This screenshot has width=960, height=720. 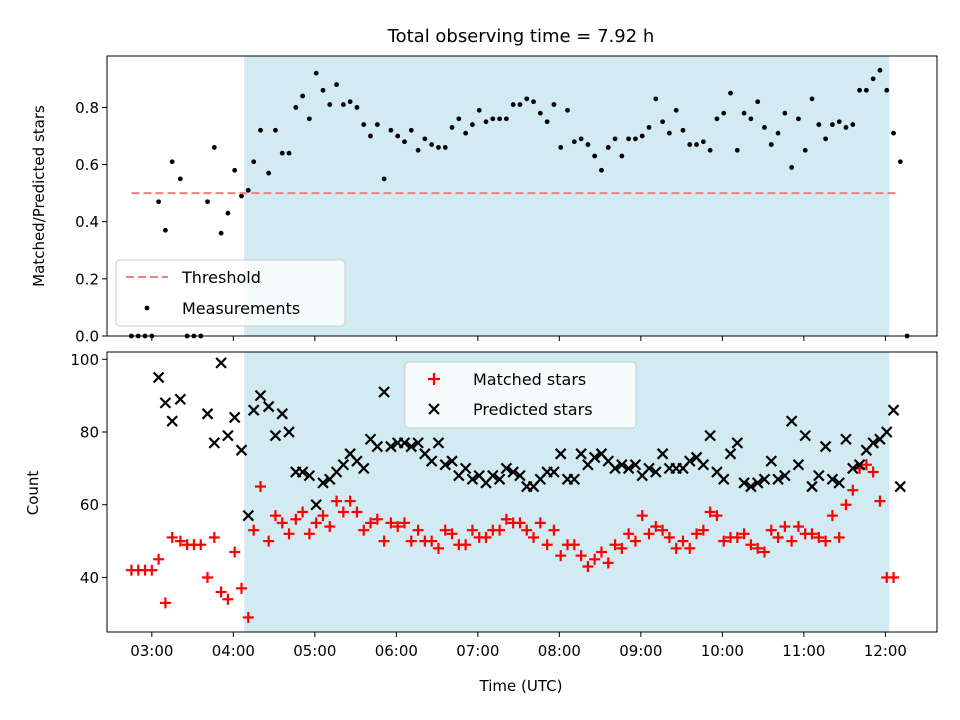 I want to click on x-tick-label: 03:00, so click(x=151, y=651).